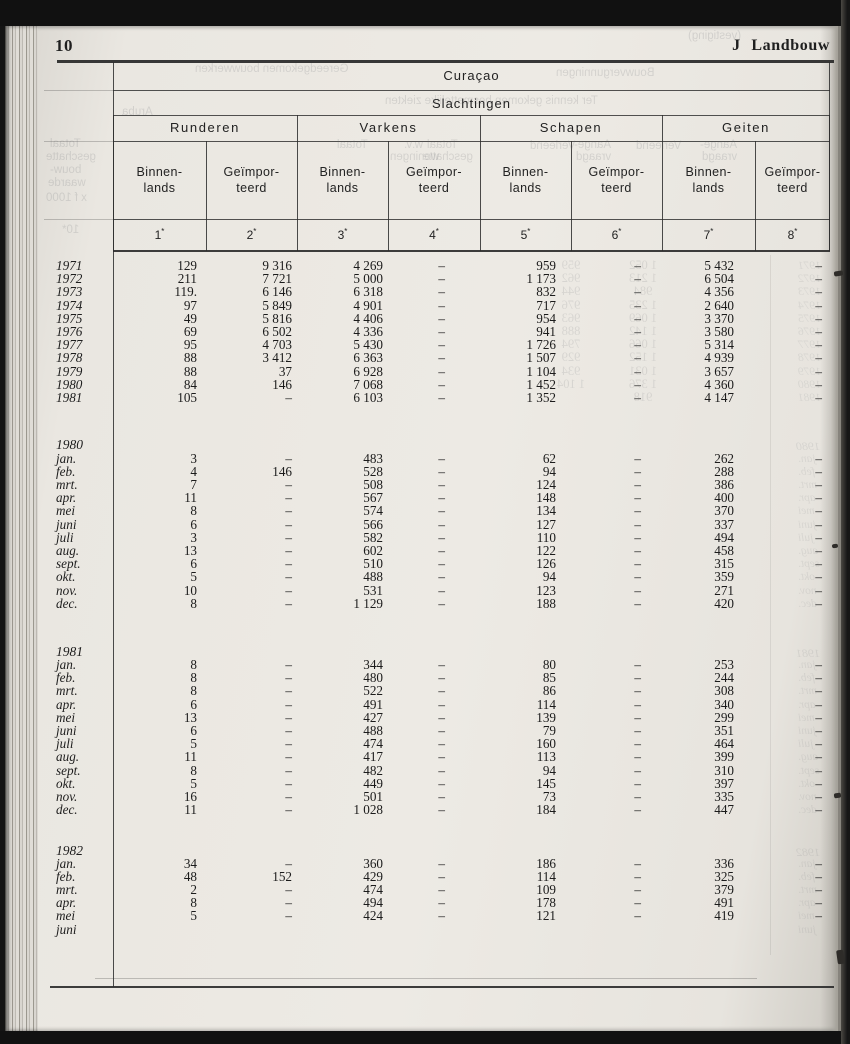 The height and width of the screenshot is (1044, 850). Describe the element at coordinates (807, 484) in the screenshot. I see `bleedthrough-text: mrt.` at that location.